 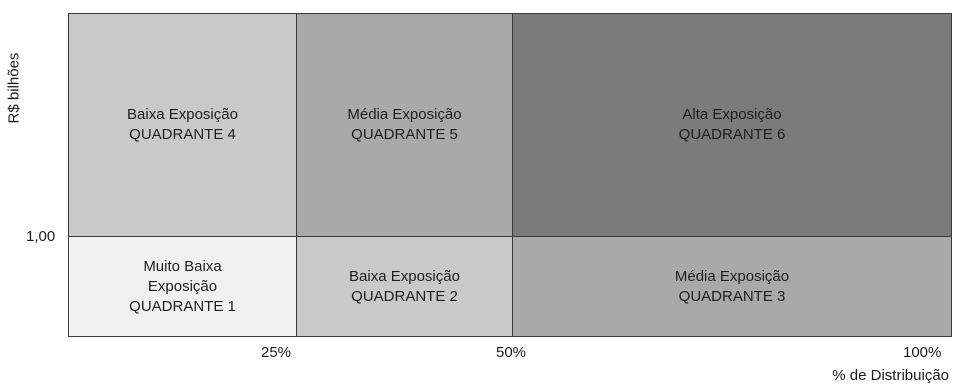 What do you see at coordinates (404, 114) in the screenshot?
I see `quadrant-5-line-1: Média Exposição` at bounding box center [404, 114].